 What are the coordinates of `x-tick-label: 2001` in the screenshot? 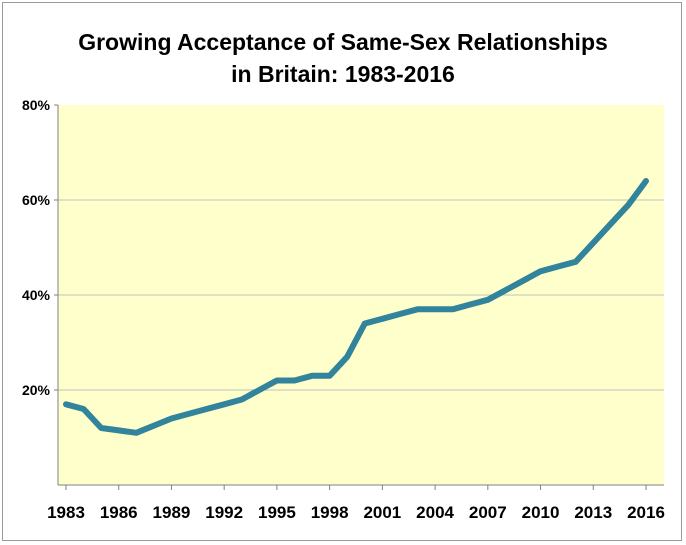 It's located at (382, 512).